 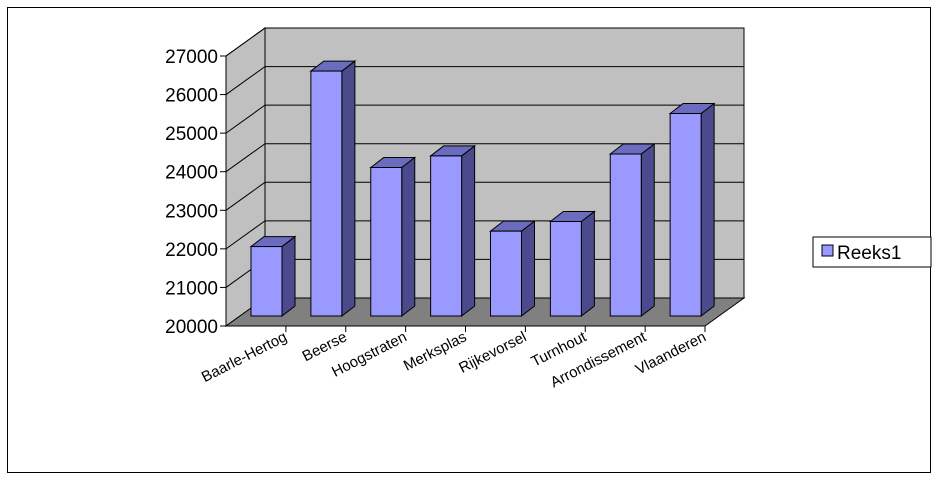 I want to click on bar-Arrondissement, so click(x=632, y=230).